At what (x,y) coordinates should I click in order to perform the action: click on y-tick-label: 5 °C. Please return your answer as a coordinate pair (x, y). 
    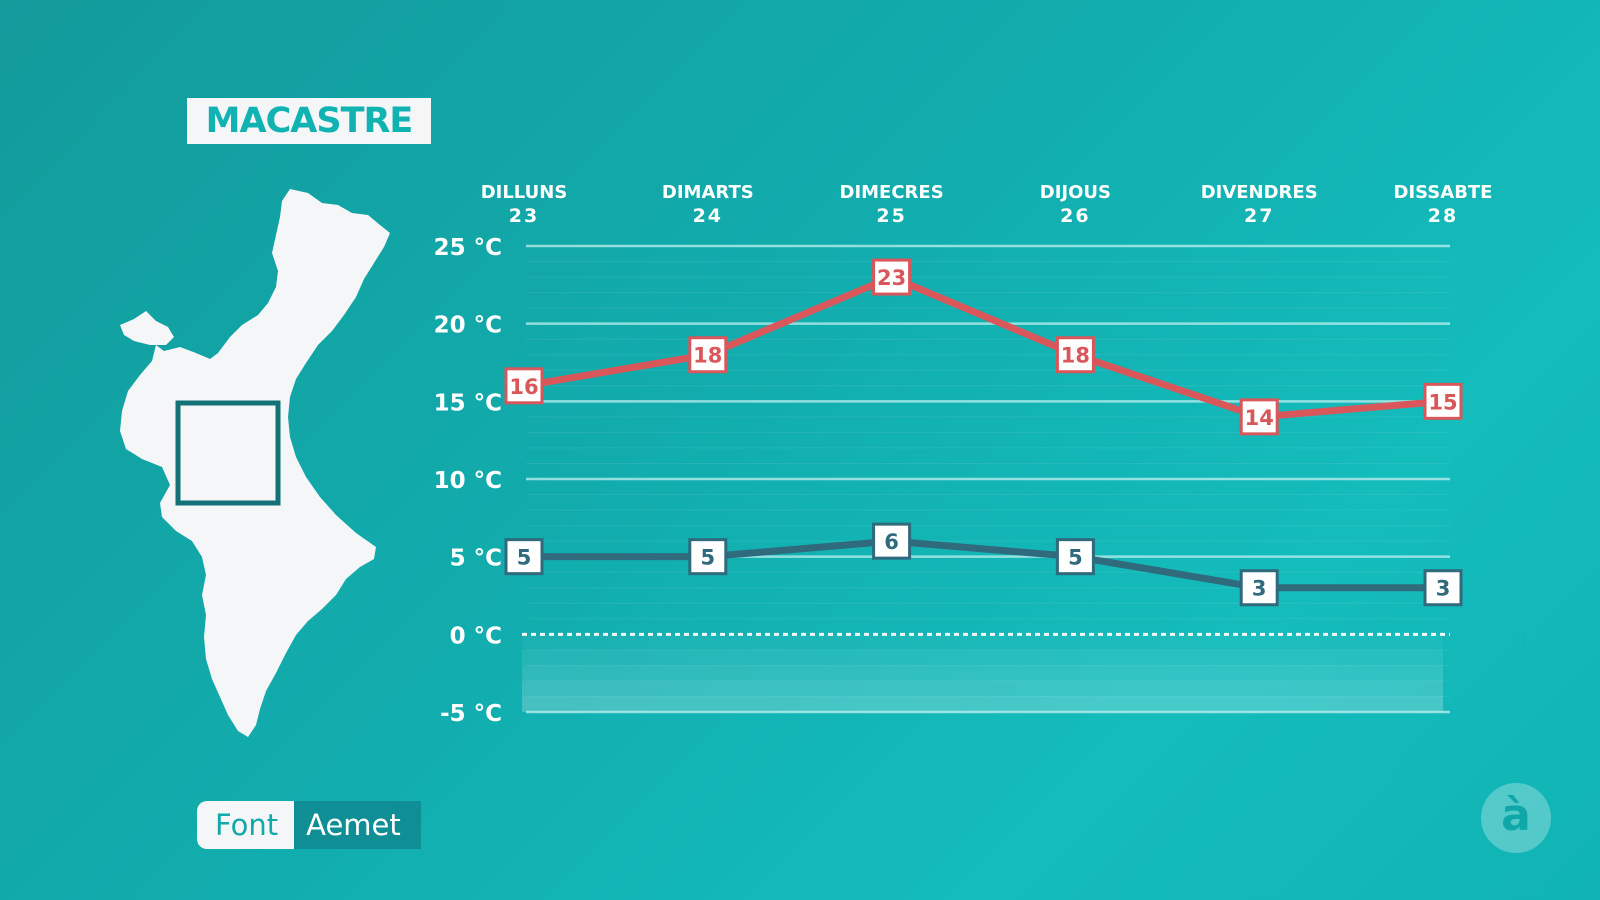
    Looking at the image, I should click on (476, 559).